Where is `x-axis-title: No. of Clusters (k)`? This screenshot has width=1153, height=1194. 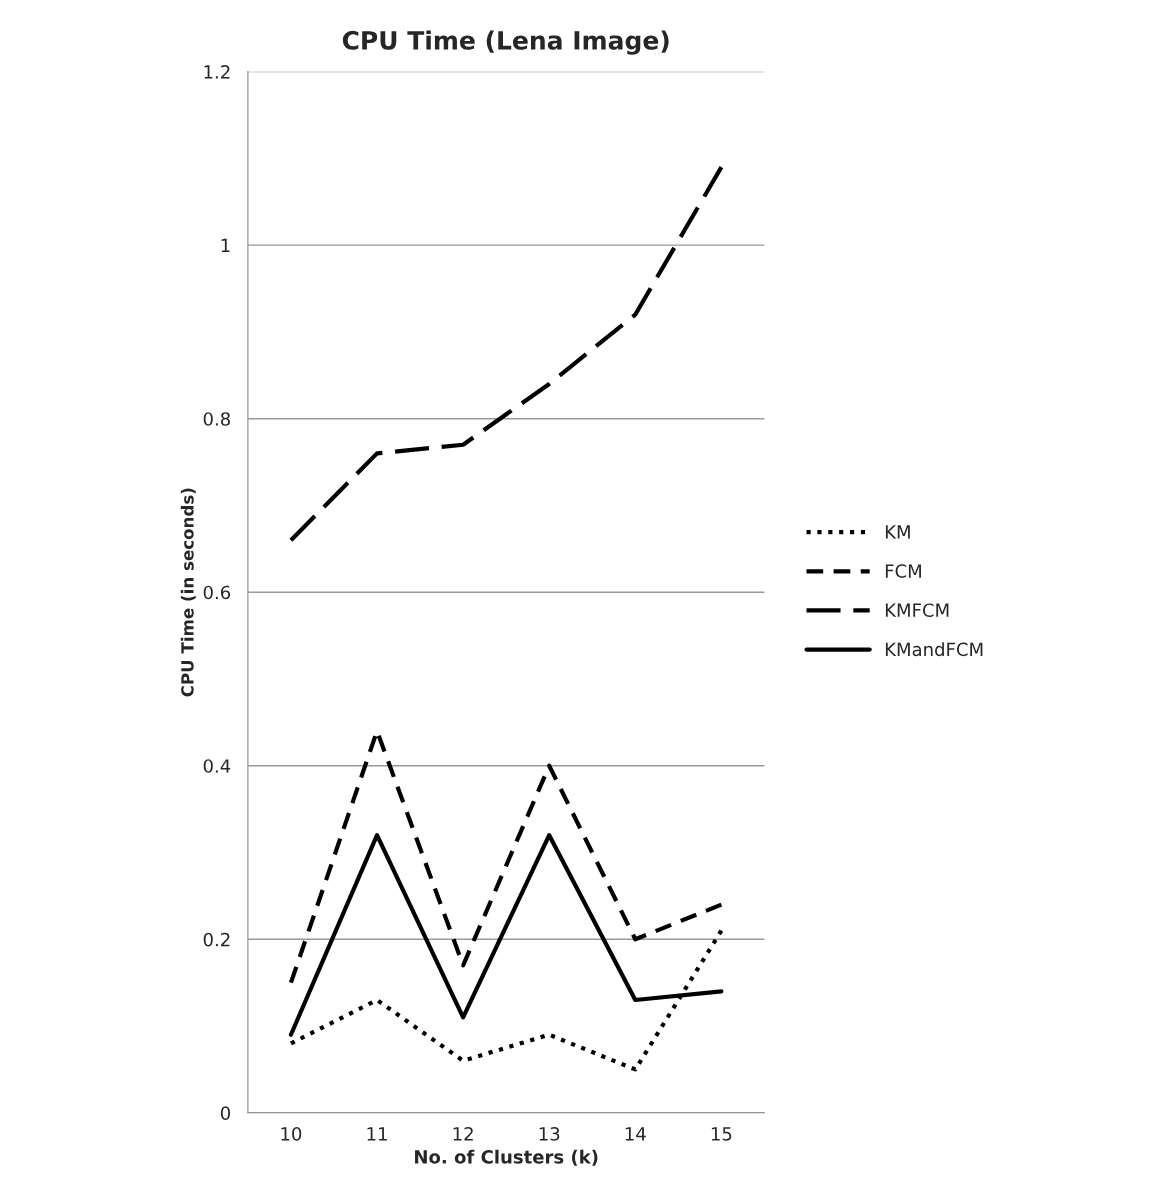 x-axis-title: No. of Clusters (k) is located at coordinates (506, 1157).